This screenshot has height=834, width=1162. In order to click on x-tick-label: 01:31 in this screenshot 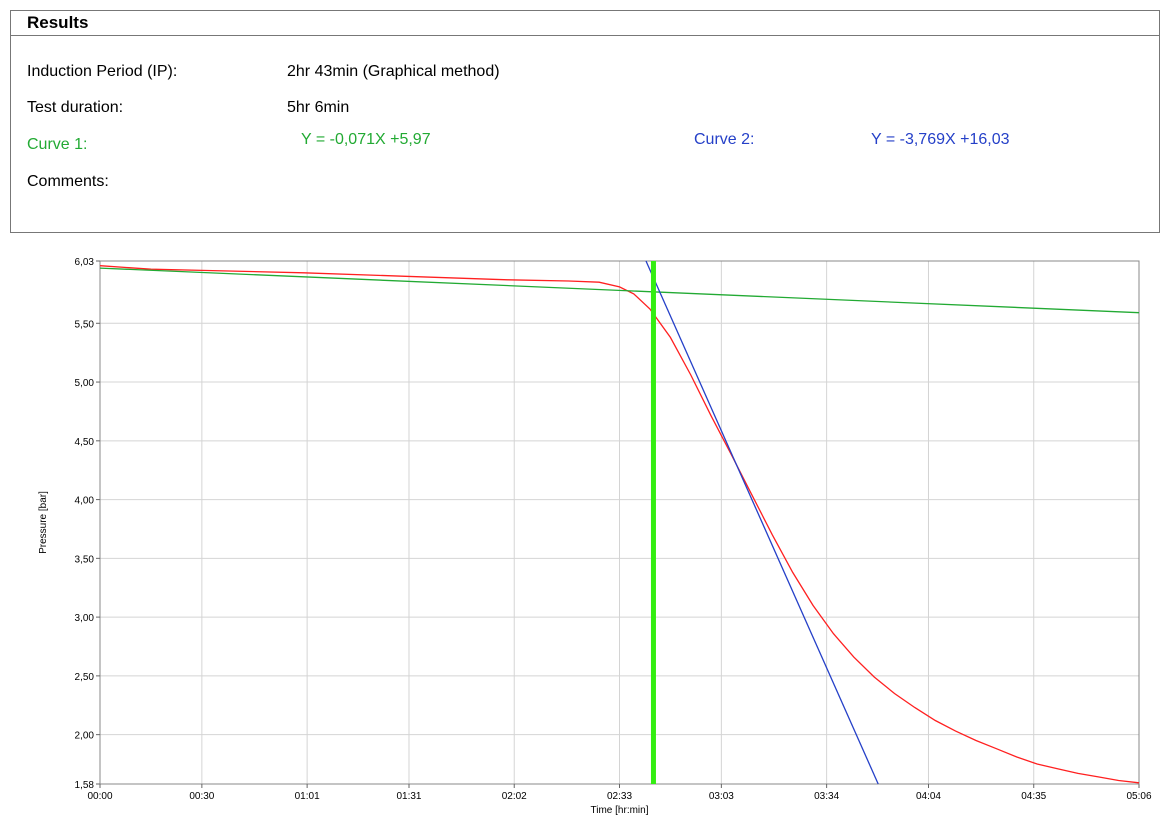, I will do `click(408, 796)`.